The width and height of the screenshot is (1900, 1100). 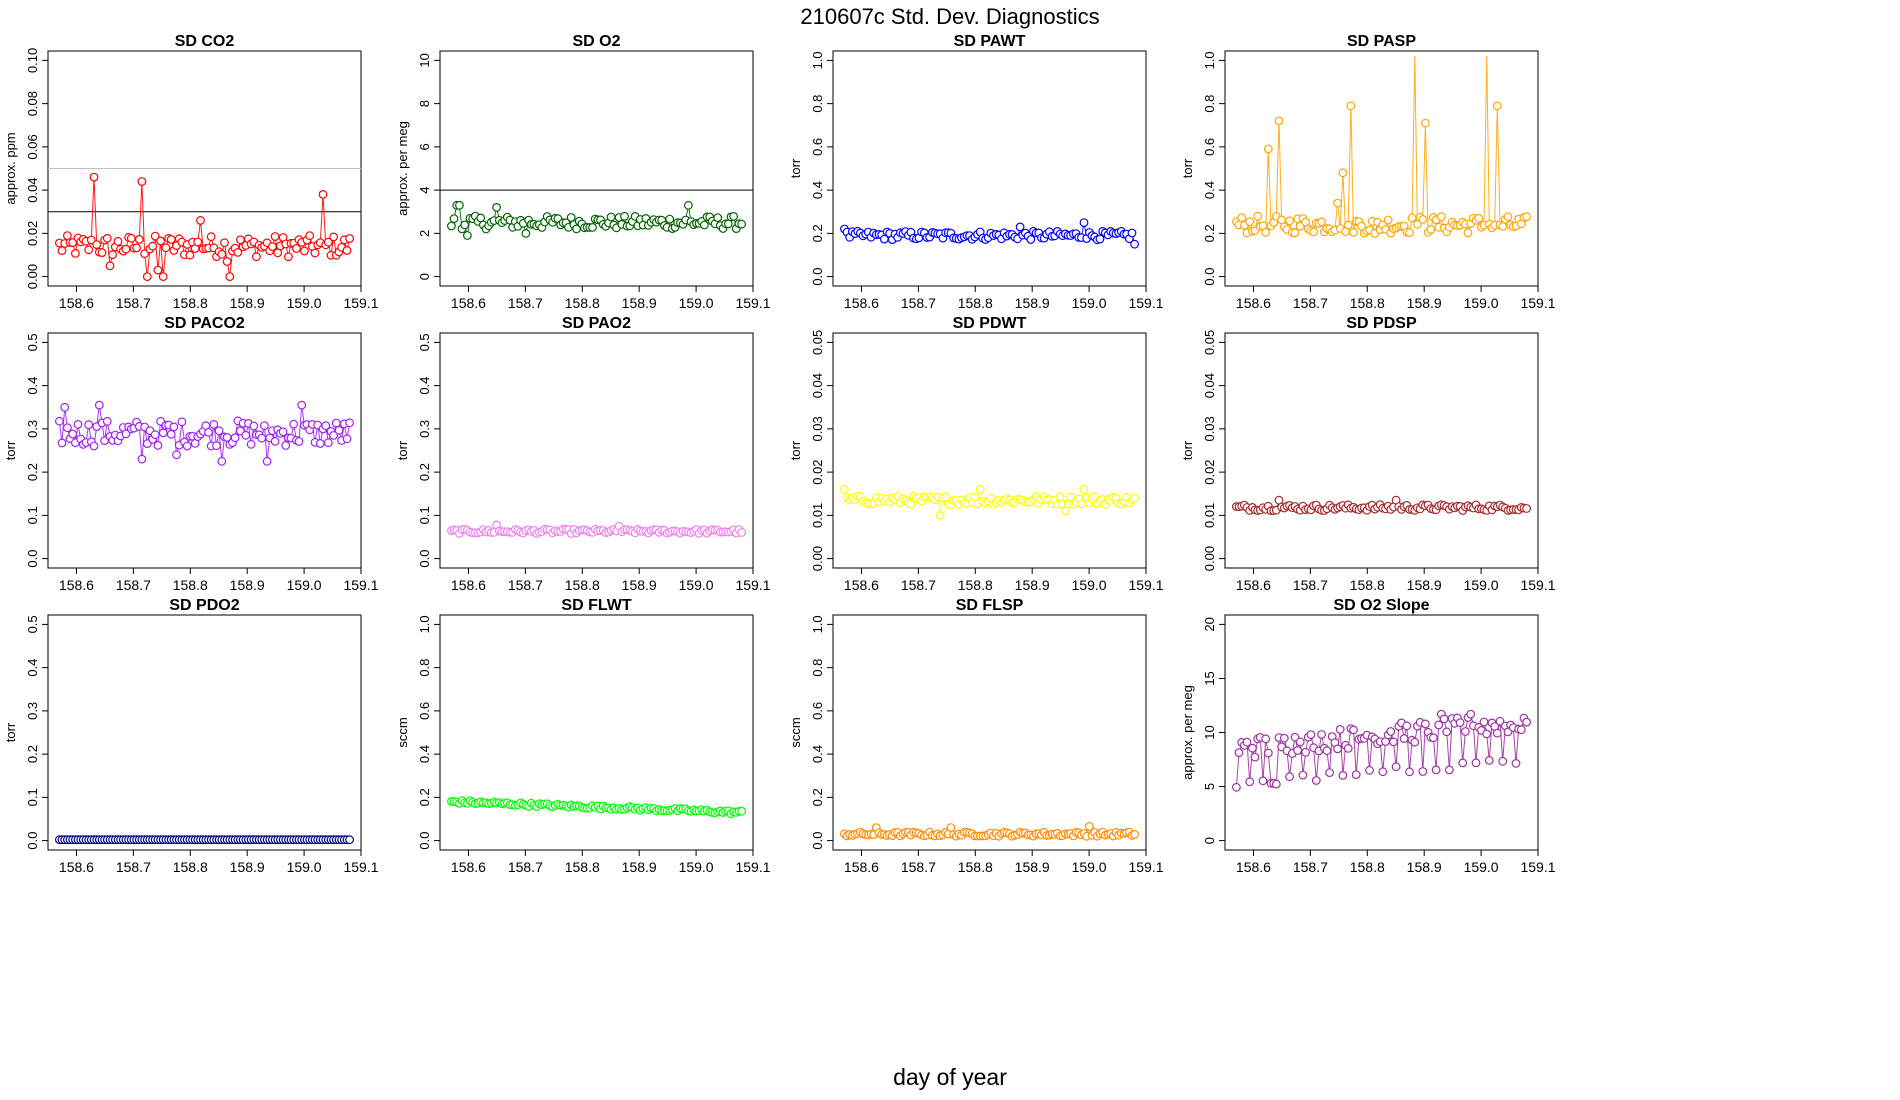 What do you see at coordinates (32, 189) in the screenshot?
I see `y-tick-label: 0.04` at bounding box center [32, 189].